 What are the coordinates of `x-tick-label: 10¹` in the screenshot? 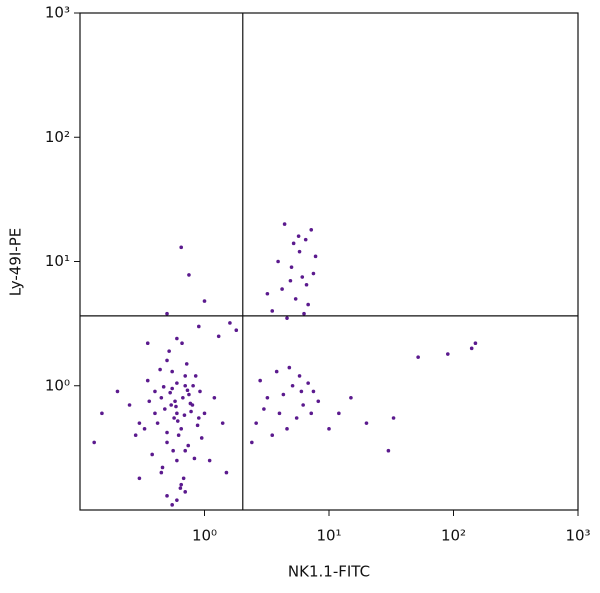 It's located at (328, 536).